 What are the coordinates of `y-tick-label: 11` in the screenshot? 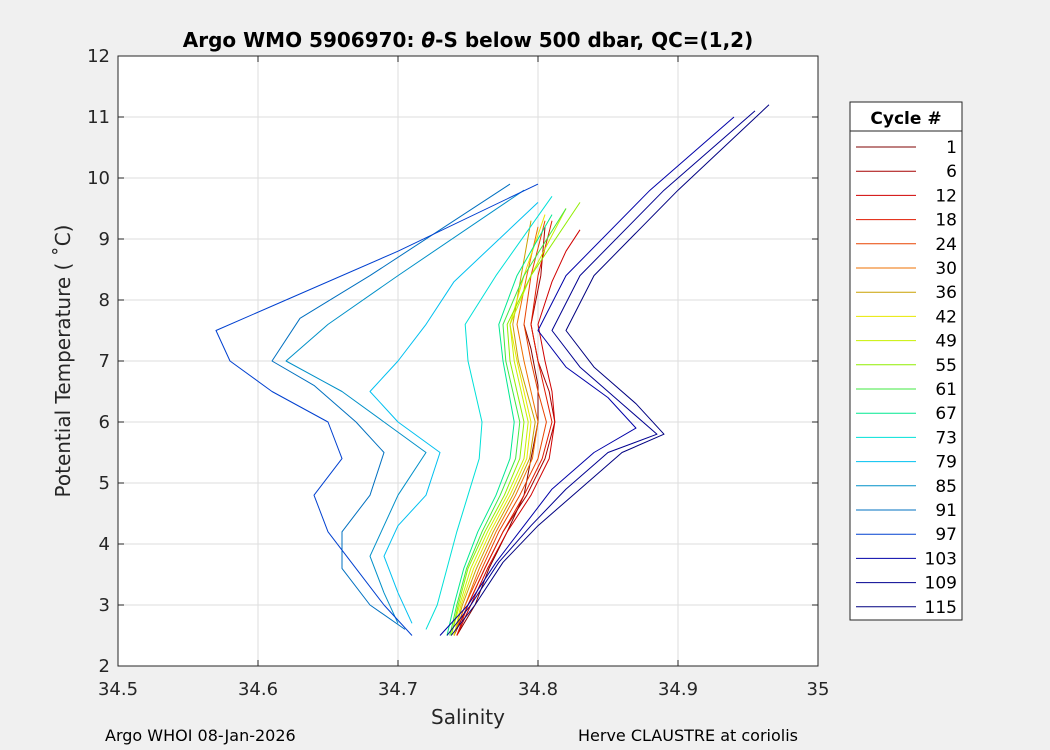 It's located at (98, 117).